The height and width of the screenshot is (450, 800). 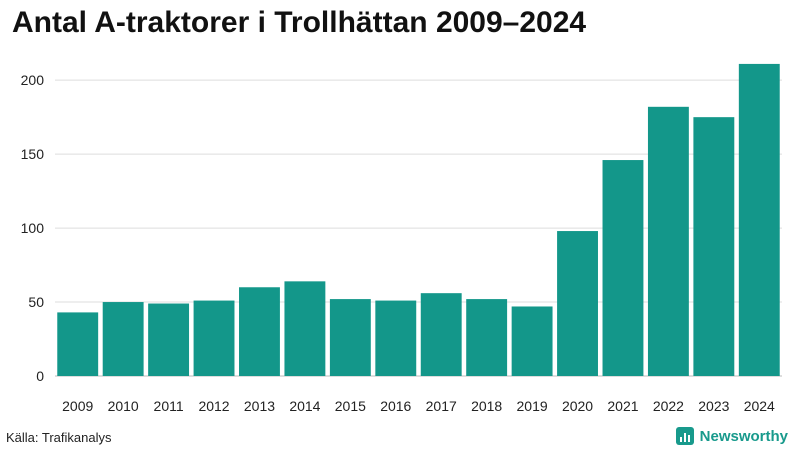 I want to click on bar-2012, so click(x=214, y=338).